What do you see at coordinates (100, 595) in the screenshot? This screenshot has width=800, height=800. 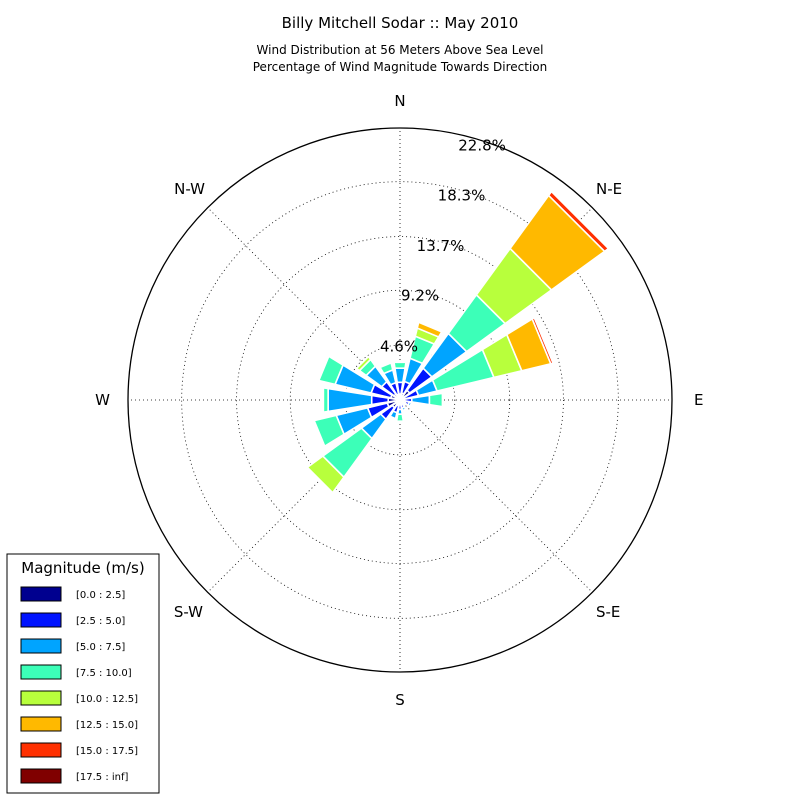 I see `legend-label-0: [0.0 : 2.5]` at bounding box center [100, 595].